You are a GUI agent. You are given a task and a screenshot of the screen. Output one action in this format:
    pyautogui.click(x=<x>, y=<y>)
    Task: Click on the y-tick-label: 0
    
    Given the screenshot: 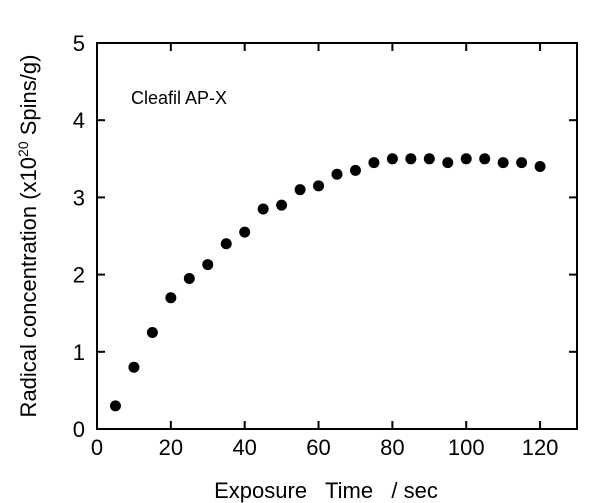 What is the action you would take?
    pyautogui.click(x=79, y=429)
    